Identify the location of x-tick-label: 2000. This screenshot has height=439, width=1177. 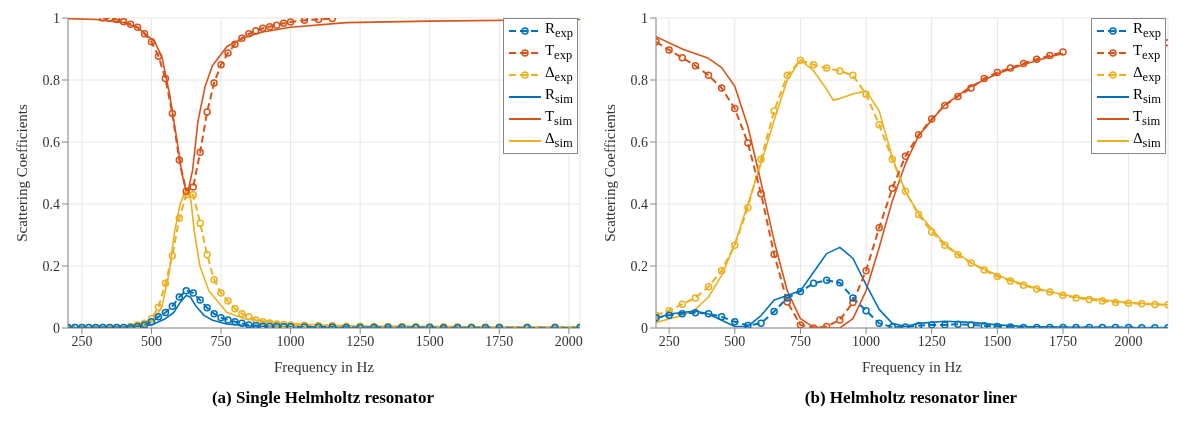
(568, 341).